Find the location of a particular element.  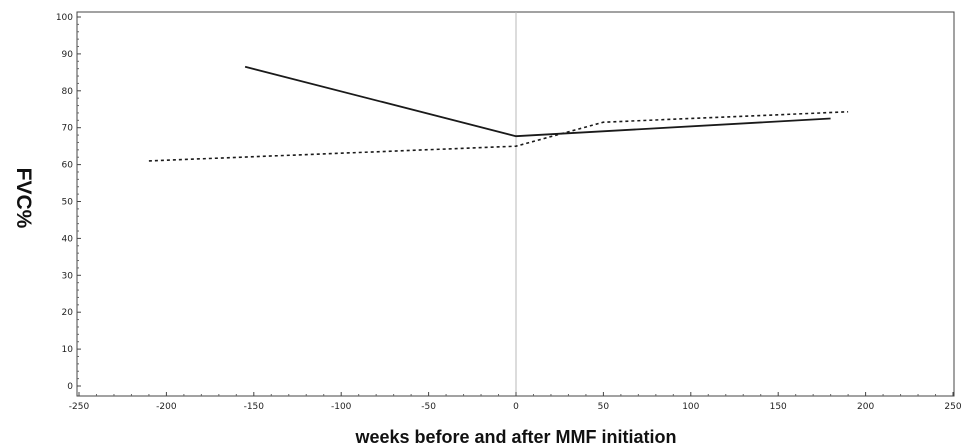

y-tick-label: 10 is located at coordinates (68, 350).